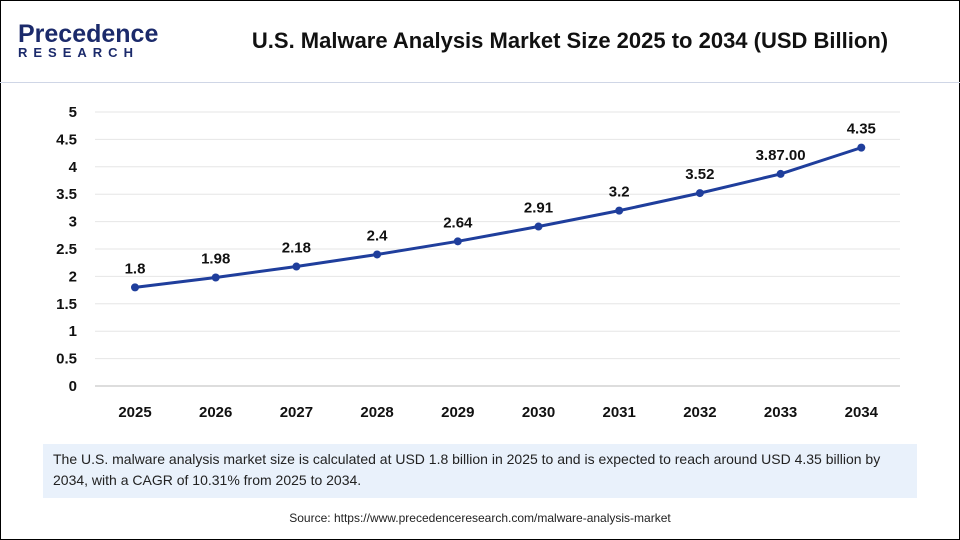 The image size is (960, 540). What do you see at coordinates (619, 192) in the screenshot?
I see `data-label: 3.2` at bounding box center [619, 192].